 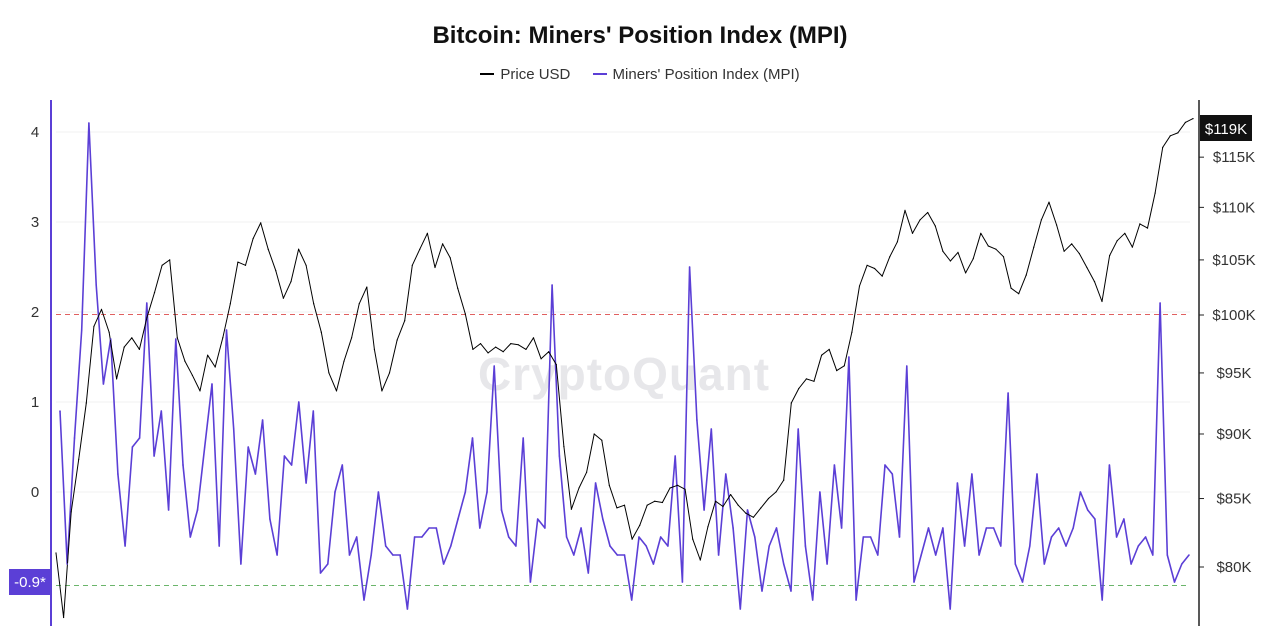 I want to click on legend-item-mpi: Miners' Position Index (MPI), so click(x=696, y=74).